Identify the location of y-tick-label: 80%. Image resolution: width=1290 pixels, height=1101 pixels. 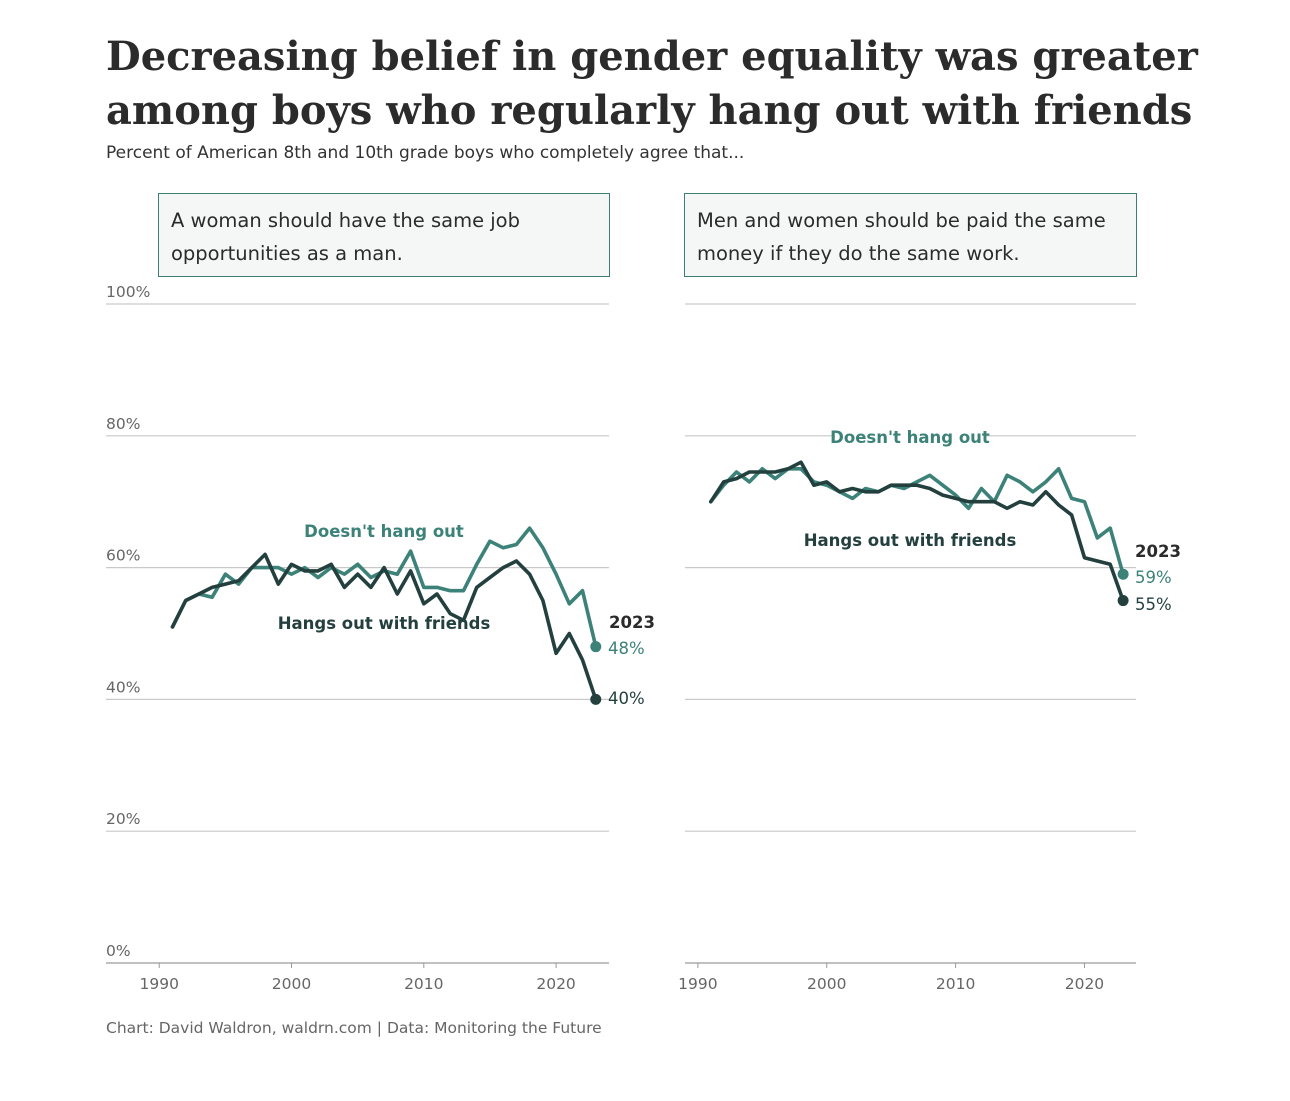
(123, 424).